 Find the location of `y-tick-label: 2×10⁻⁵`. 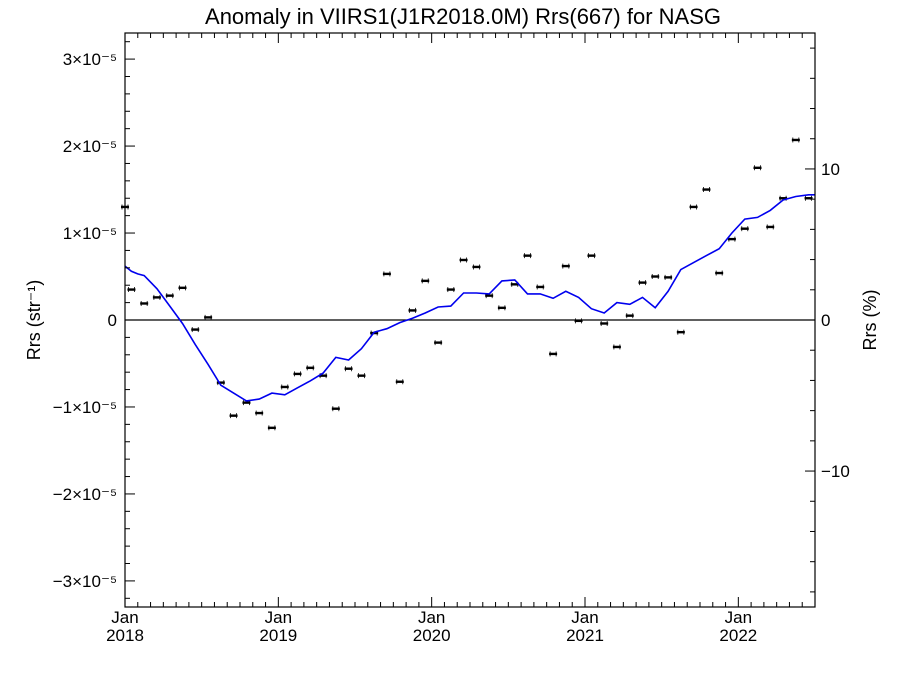

y-tick-label: 2×10⁻⁵ is located at coordinates (90, 146).